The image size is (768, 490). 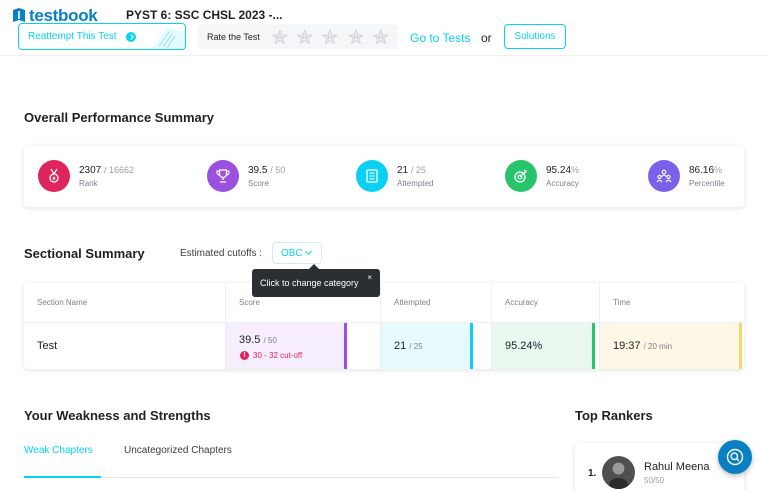 I want to click on chevron-down-icon, so click(x=308, y=251).